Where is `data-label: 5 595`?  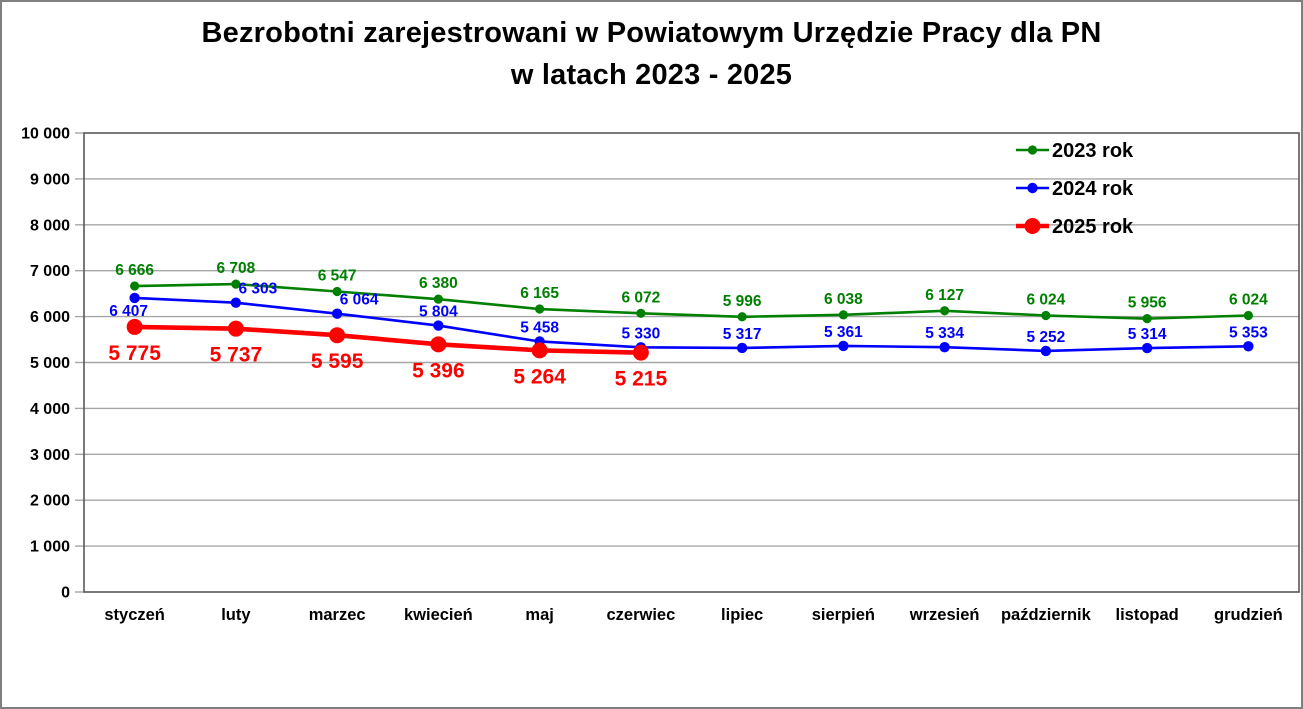 data-label: 5 595 is located at coordinates (337, 361).